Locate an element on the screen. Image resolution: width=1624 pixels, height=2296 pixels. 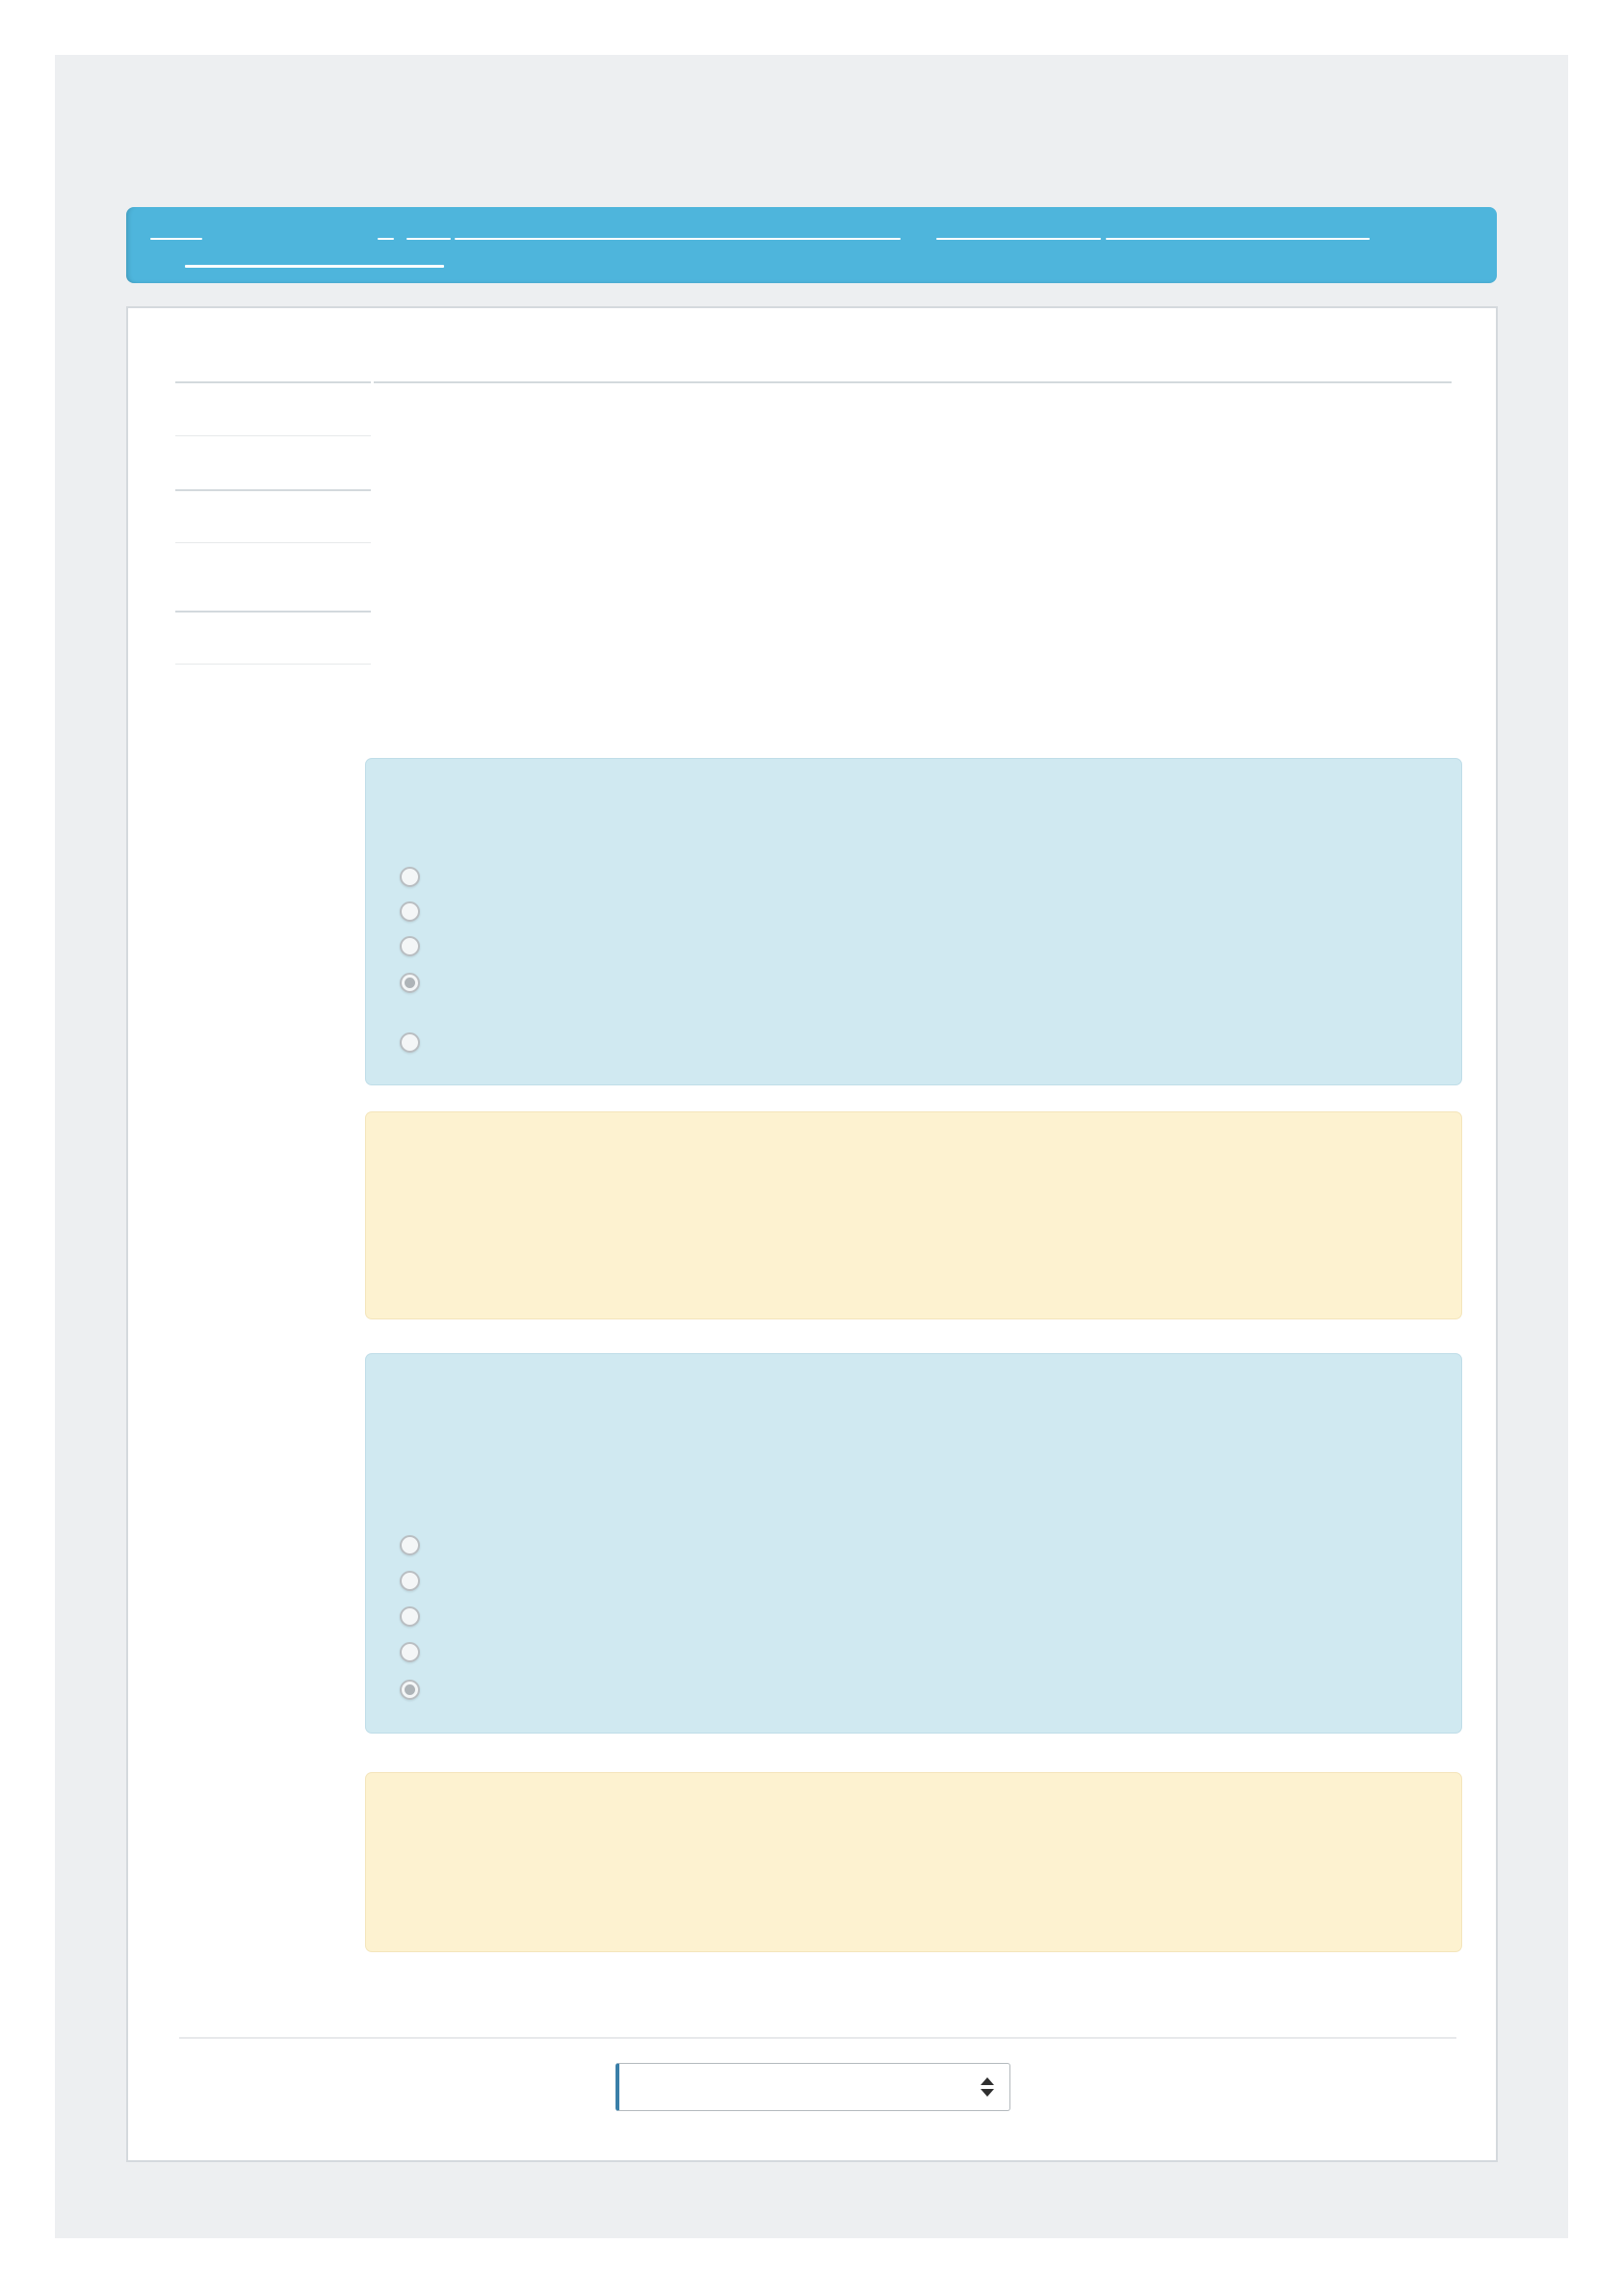
dropdown-arrows-icon is located at coordinates (987, 2087).